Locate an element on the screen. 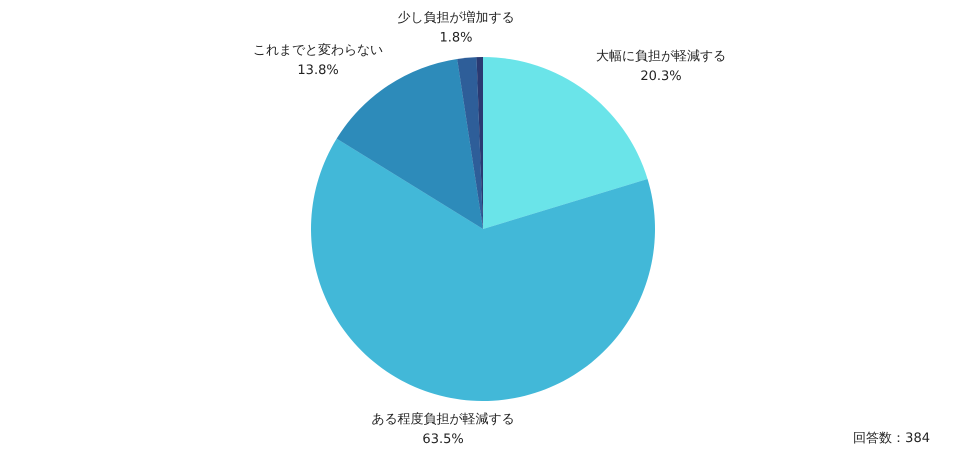 This screenshot has height=459, width=976. data-label: 63.5% is located at coordinates (443, 439).